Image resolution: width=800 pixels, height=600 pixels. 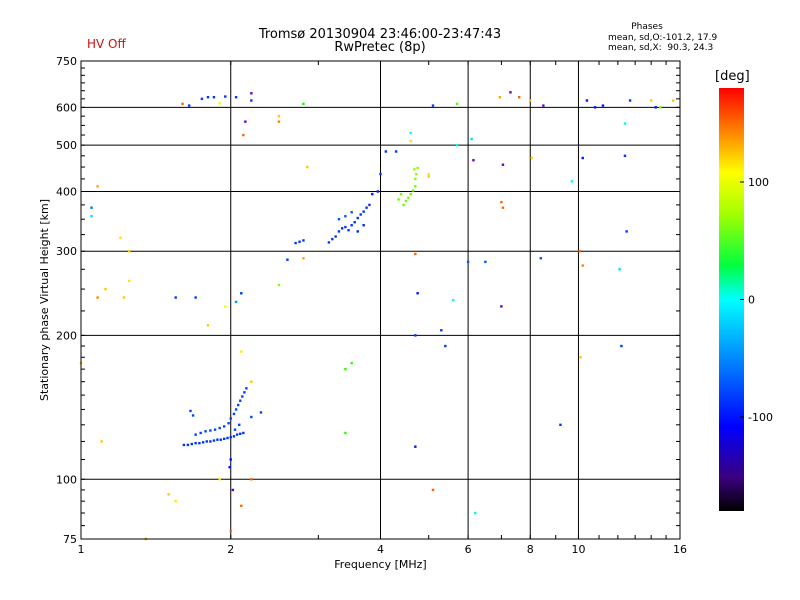 What do you see at coordinates (756, 300) in the screenshot?
I see `colorbar-ticks: 100 0 -100` at bounding box center [756, 300].